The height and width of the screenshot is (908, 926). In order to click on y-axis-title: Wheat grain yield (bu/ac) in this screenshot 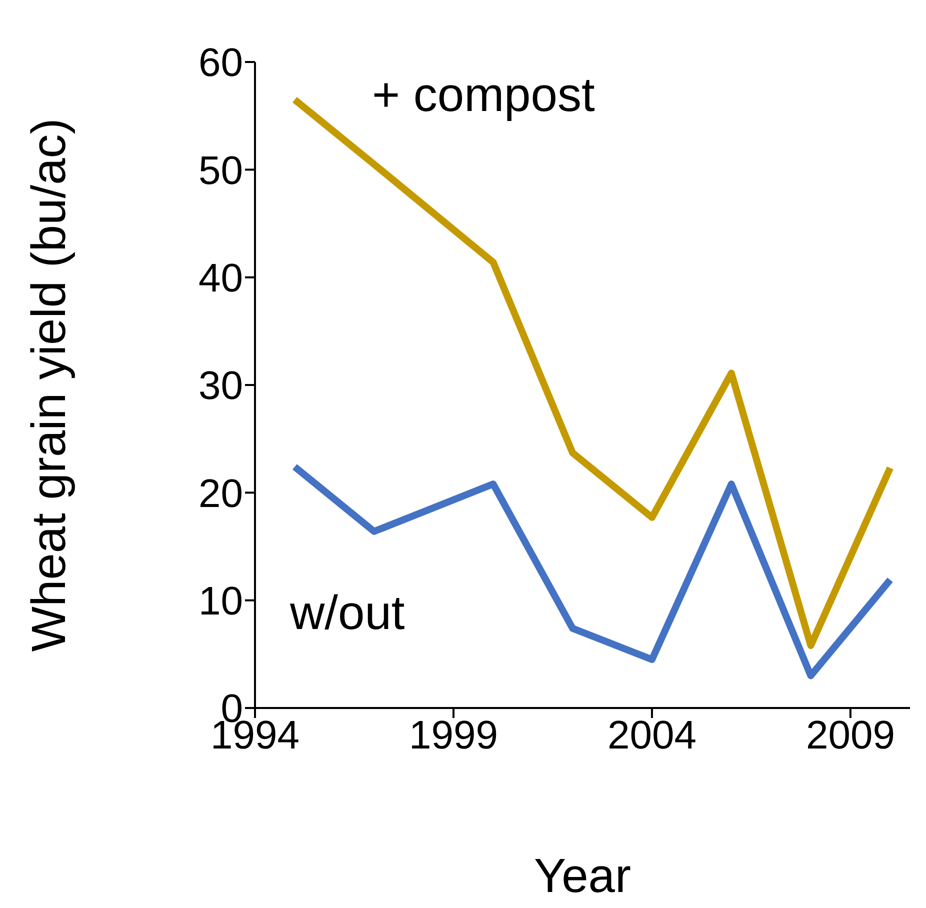, I will do `click(49, 385)`.